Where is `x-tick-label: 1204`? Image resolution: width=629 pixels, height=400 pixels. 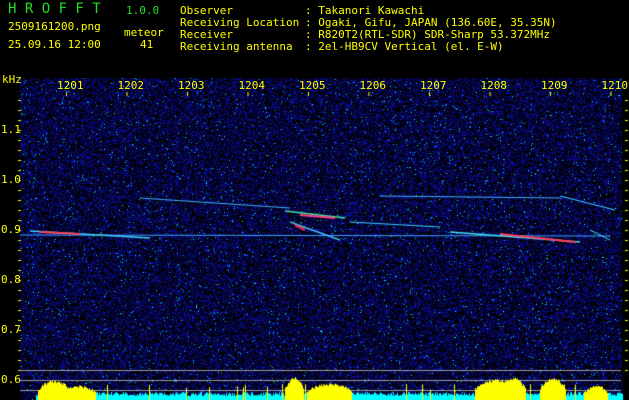 x-tick-label: 1204 is located at coordinates (252, 85).